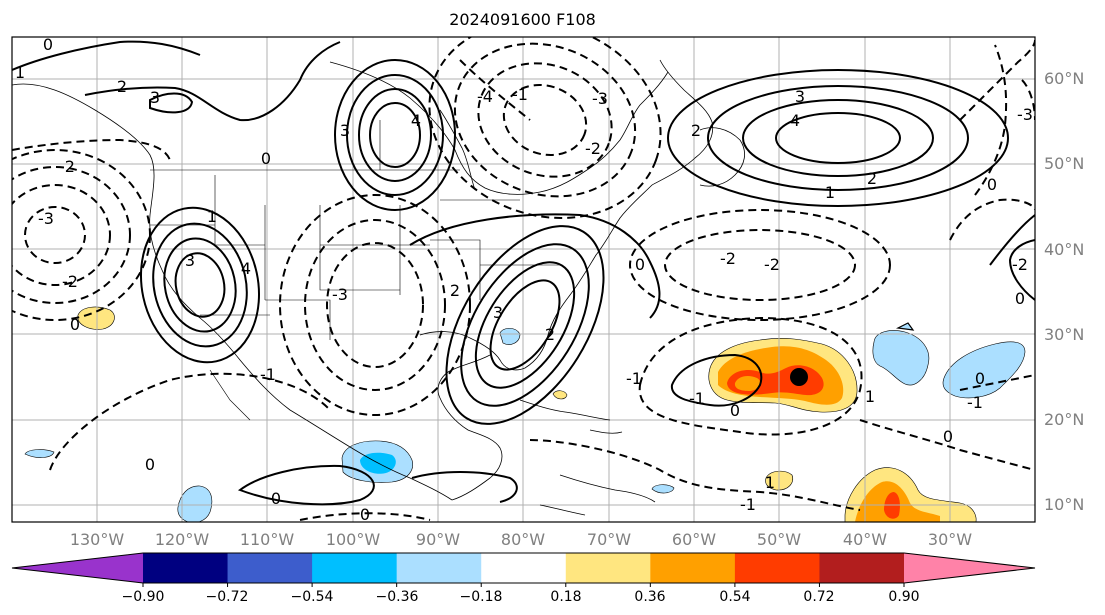  I want to click on lon-label: 60°W, so click(694, 539).